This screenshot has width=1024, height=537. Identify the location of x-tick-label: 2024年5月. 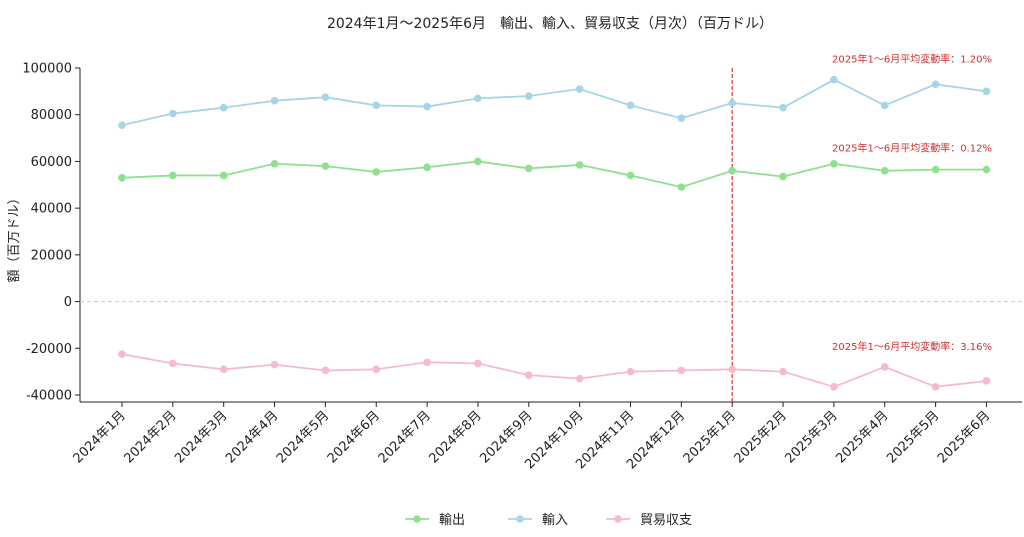
(303, 437).